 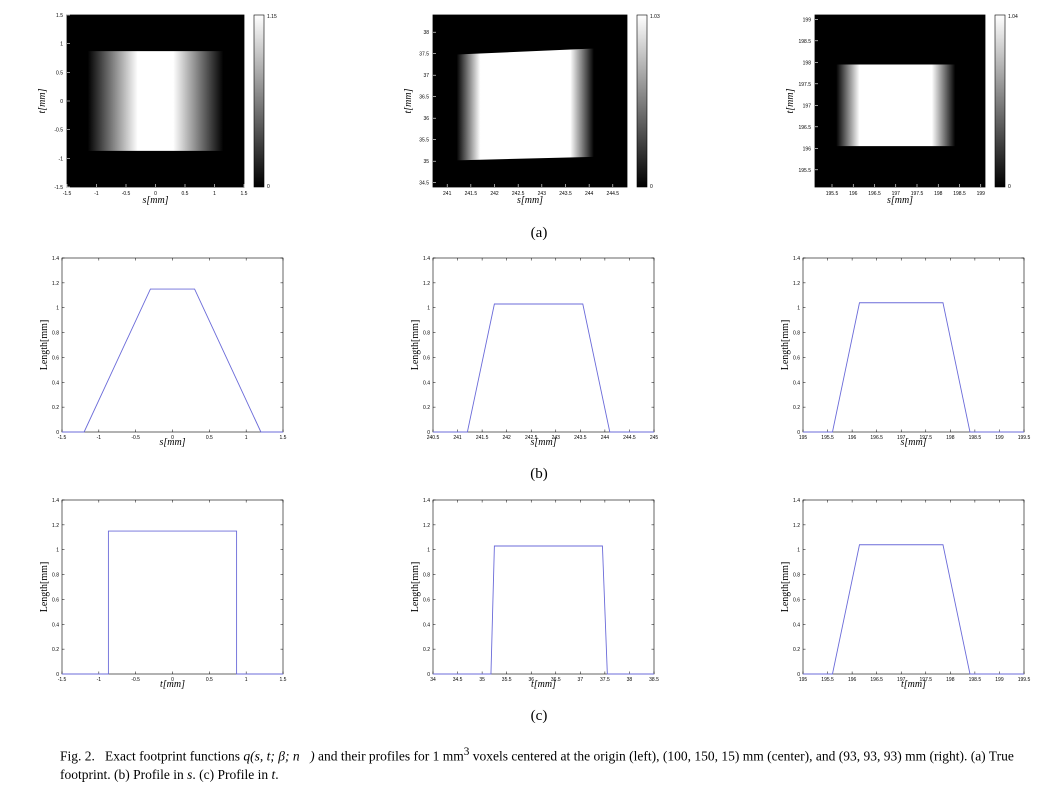 What do you see at coordinates (1024, 438) in the screenshot?
I see `x-tick-label: 199.5` at bounding box center [1024, 438].